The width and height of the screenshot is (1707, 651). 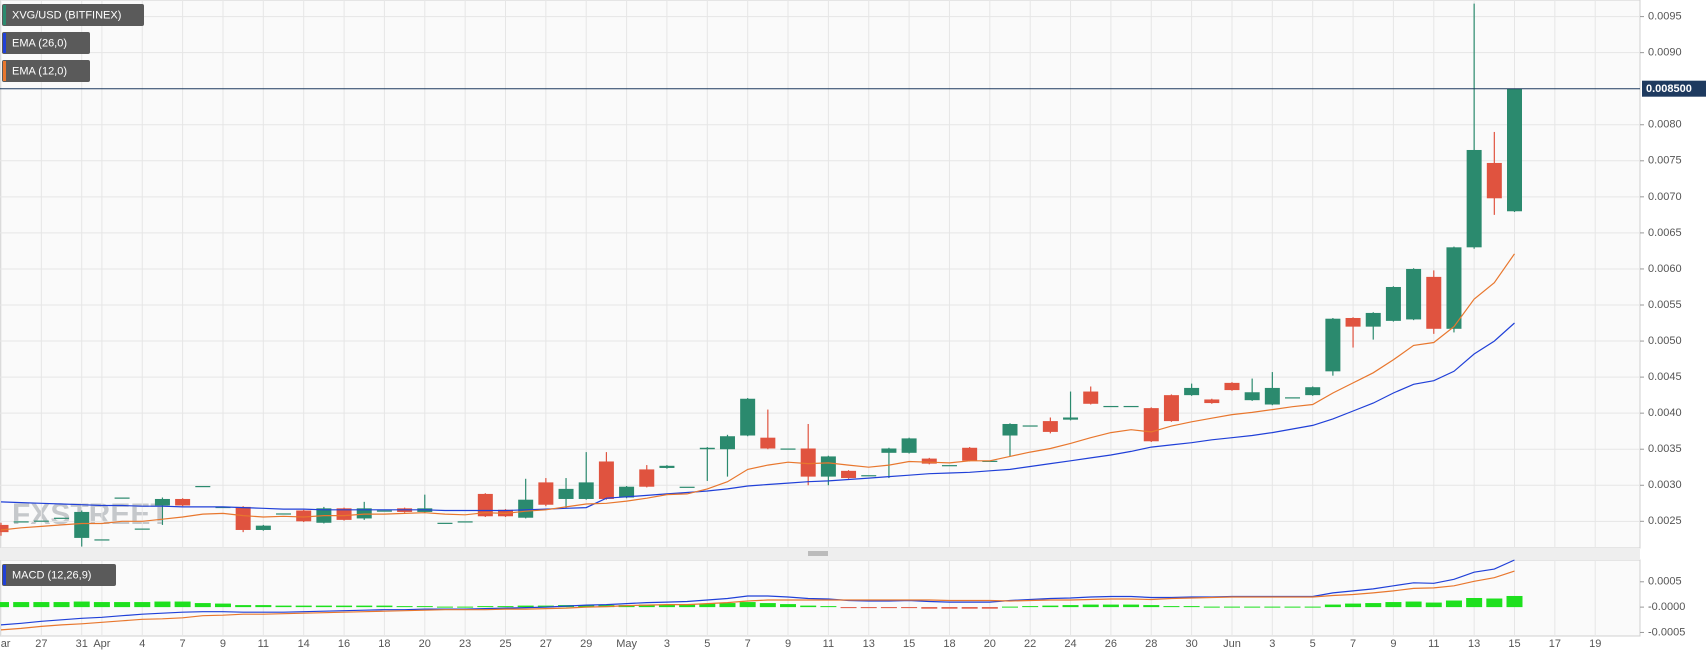 I want to click on x-tick-label: 29, so click(x=586, y=644).